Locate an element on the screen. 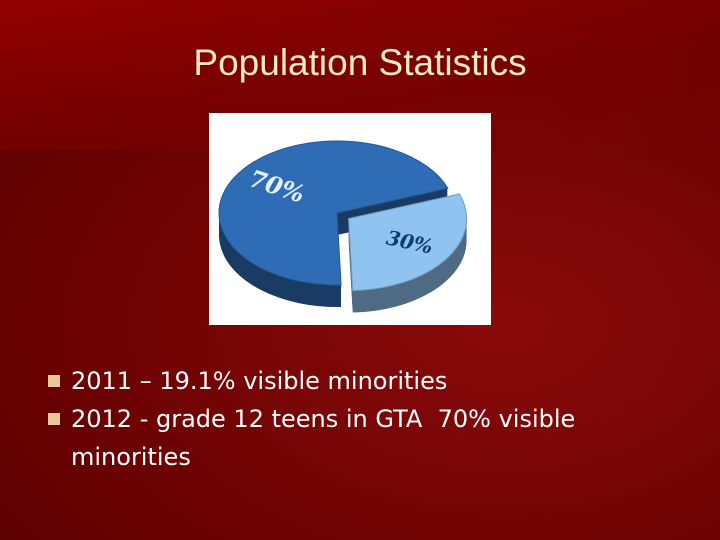  bullet-item: 2011 – 19.1% visible minorities is located at coordinates (364, 381).